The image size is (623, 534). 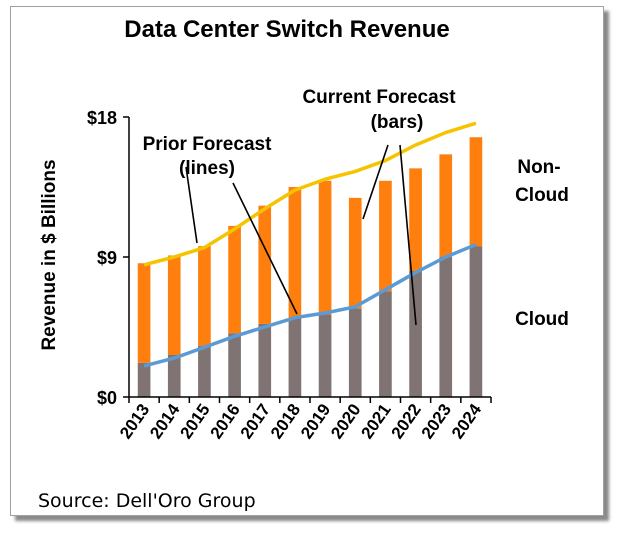 I want to click on x-tick-label: 2017, so click(x=255, y=421).